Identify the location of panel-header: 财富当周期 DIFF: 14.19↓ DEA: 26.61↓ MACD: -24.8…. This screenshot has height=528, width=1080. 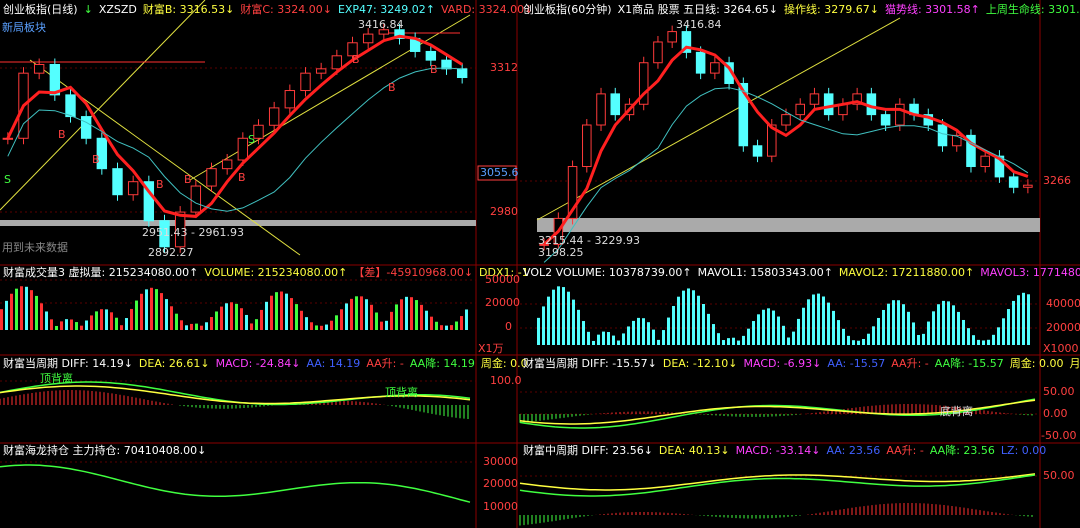
(265, 363).